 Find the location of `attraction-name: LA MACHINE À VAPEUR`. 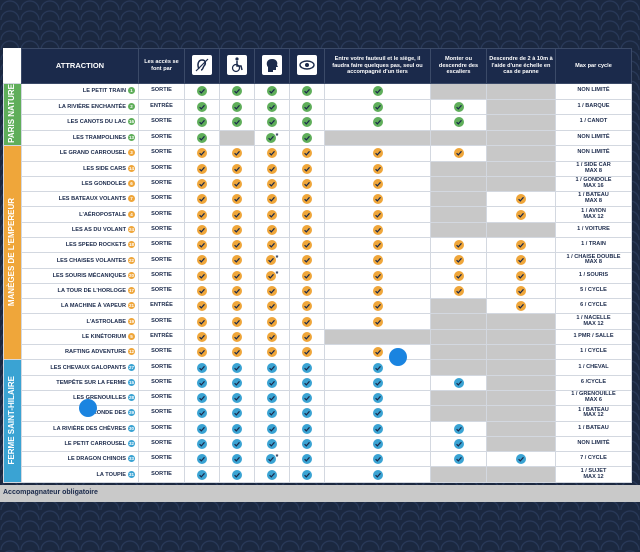

attraction-name: LA MACHINE À VAPEUR is located at coordinates (93, 306).